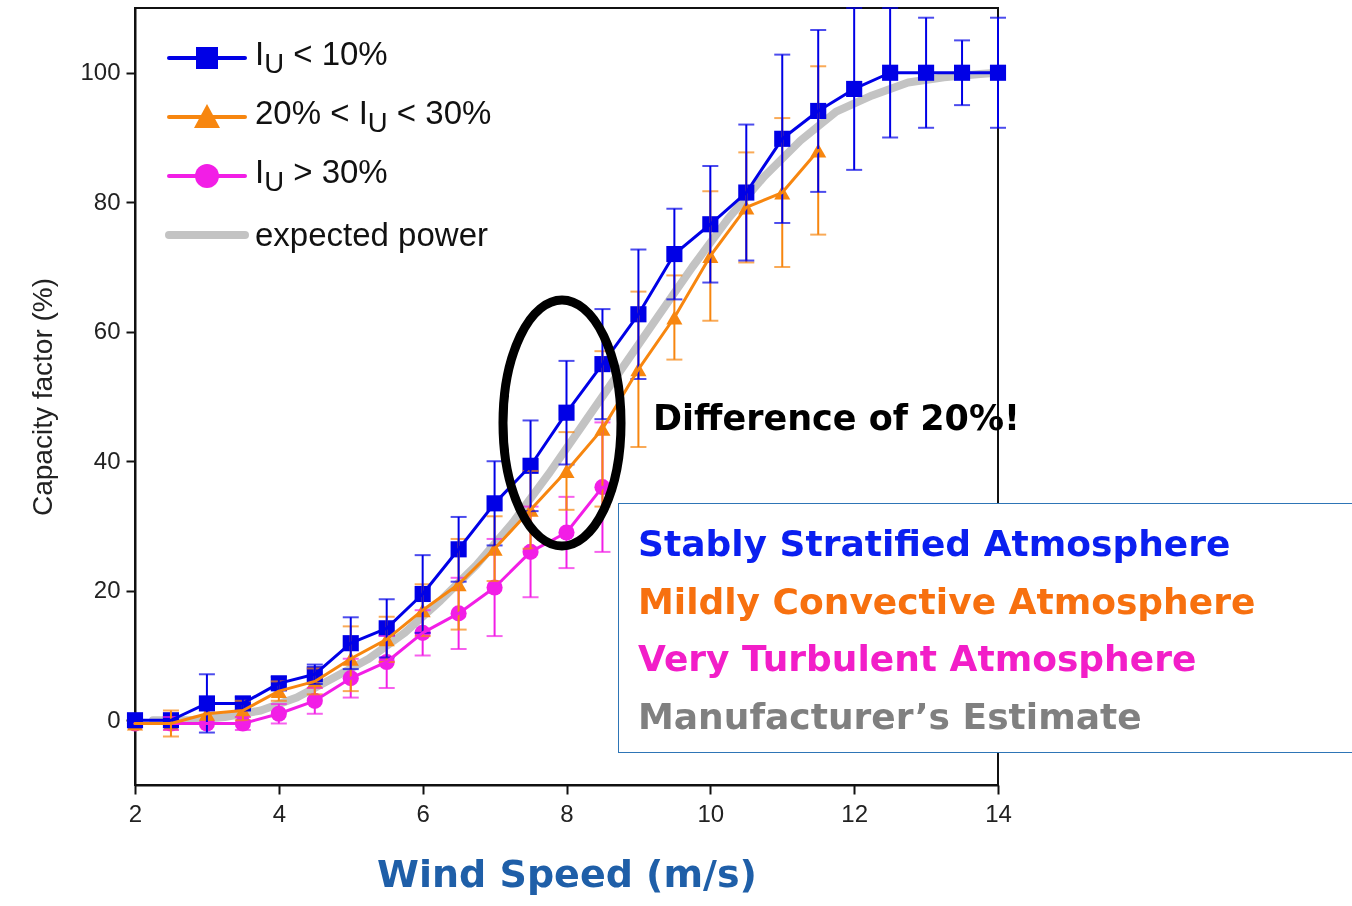 The height and width of the screenshot is (906, 1352). What do you see at coordinates (114, 719) in the screenshot?
I see `y-tick-label: 0` at bounding box center [114, 719].